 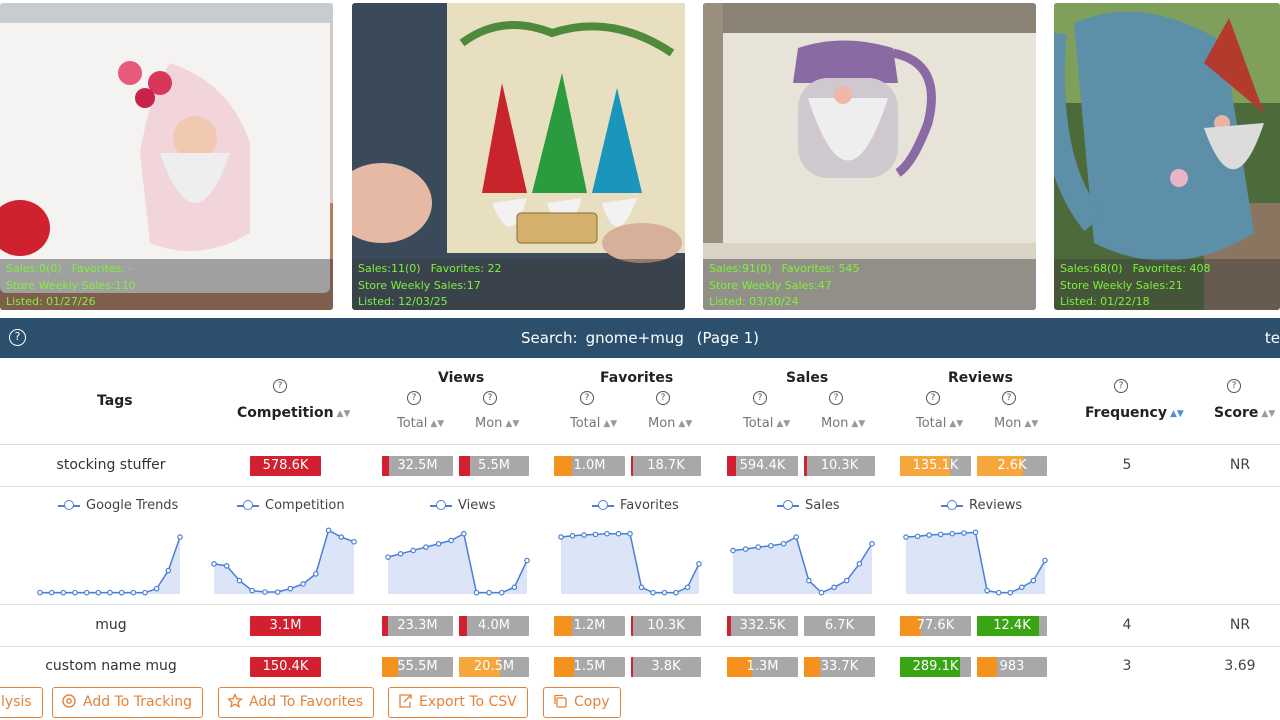 What do you see at coordinates (935, 667) in the screenshot?
I see `reviews-total-pill: 289.1K` at bounding box center [935, 667].